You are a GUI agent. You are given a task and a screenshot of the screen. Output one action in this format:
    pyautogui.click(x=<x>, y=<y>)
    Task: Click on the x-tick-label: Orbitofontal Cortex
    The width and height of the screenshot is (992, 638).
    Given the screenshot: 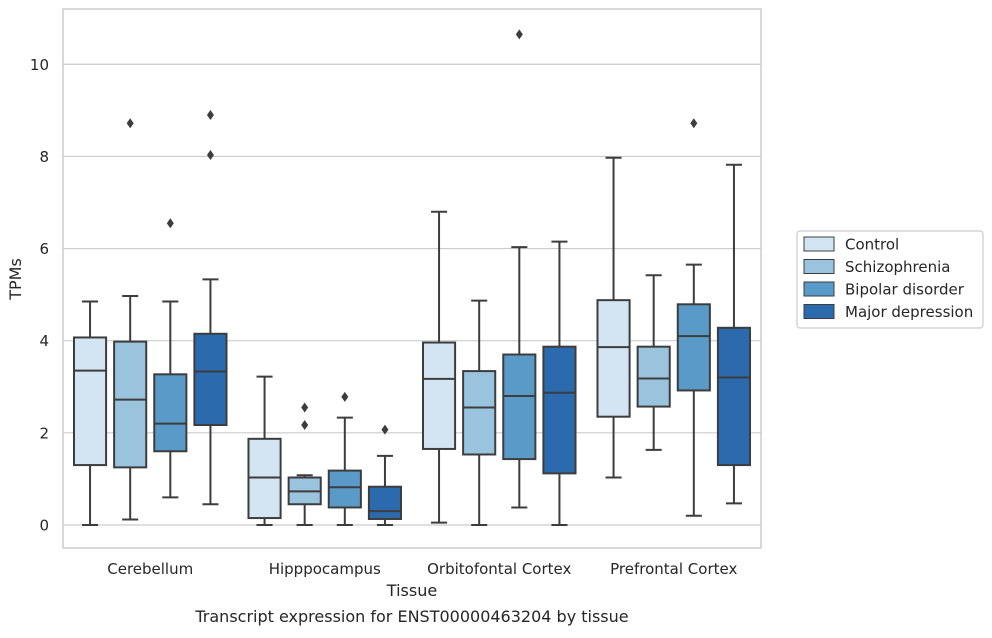 What is the action you would take?
    pyautogui.click(x=499, y=569)
    